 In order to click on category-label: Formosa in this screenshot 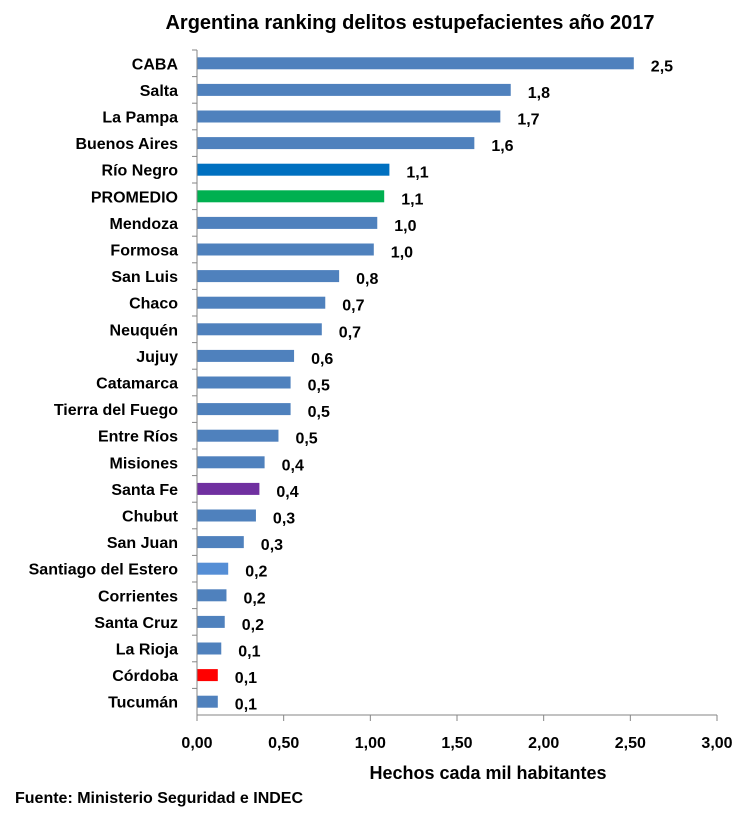, I will do `click(144, 251)`.